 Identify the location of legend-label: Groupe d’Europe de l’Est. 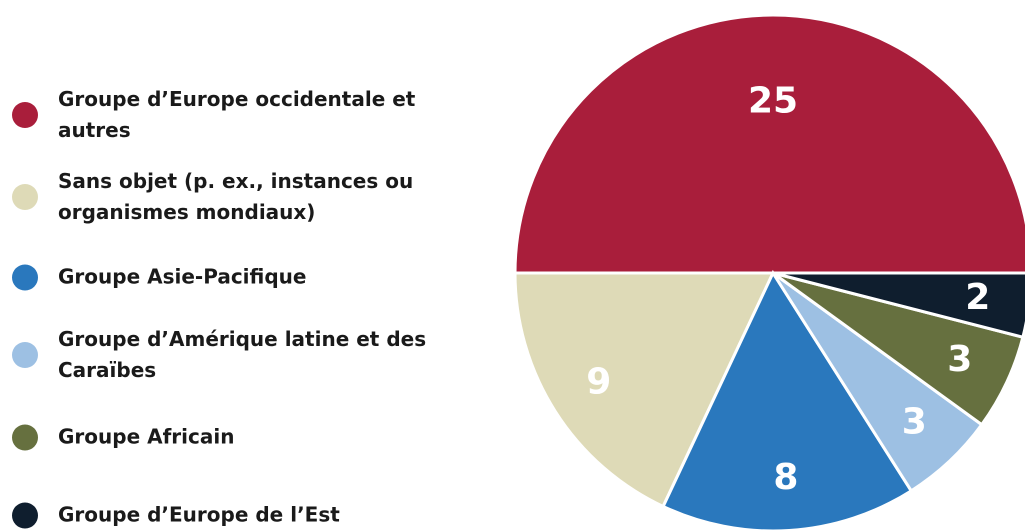
(199, 514).